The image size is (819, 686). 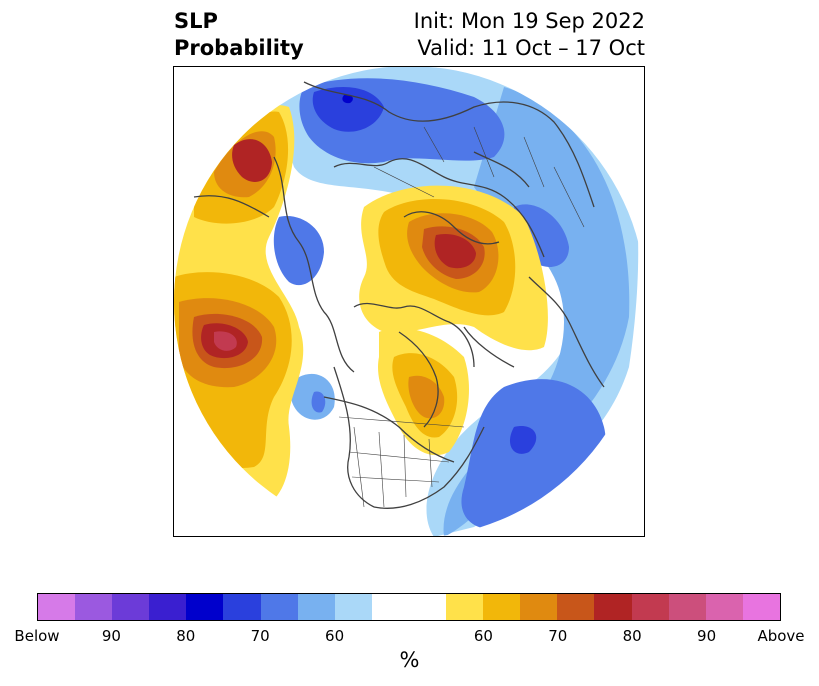 What do you see at coordinates (239, 48) in the screenshot?
I see `title-product: Probability` at bounding box center [239, 48].